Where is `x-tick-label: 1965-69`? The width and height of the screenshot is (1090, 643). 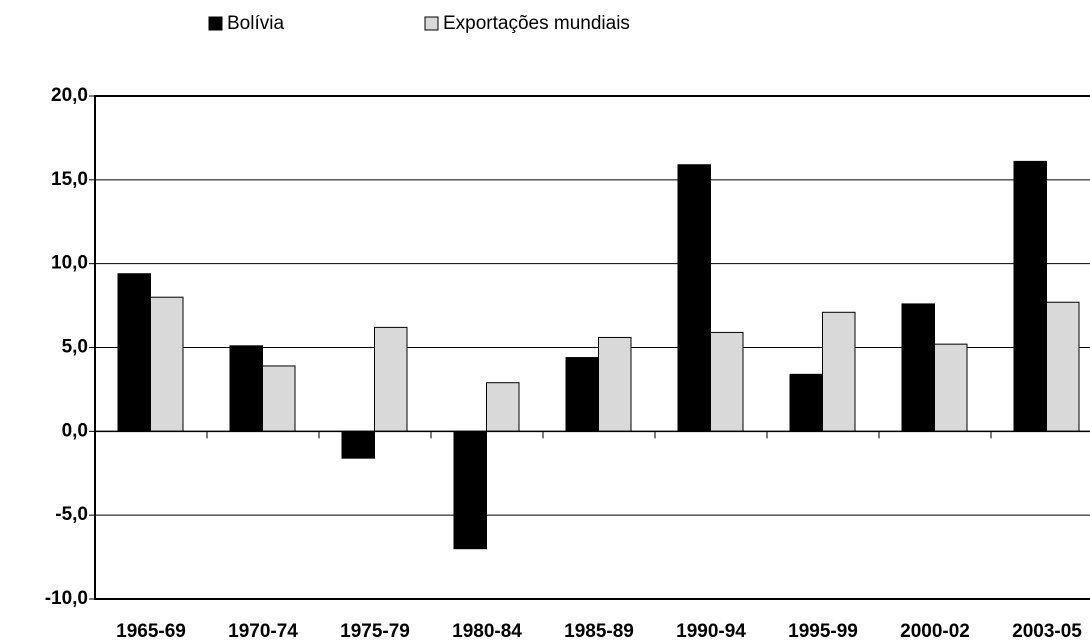
x-tick-label: 1965-69 is located at coordinates (151, 631).